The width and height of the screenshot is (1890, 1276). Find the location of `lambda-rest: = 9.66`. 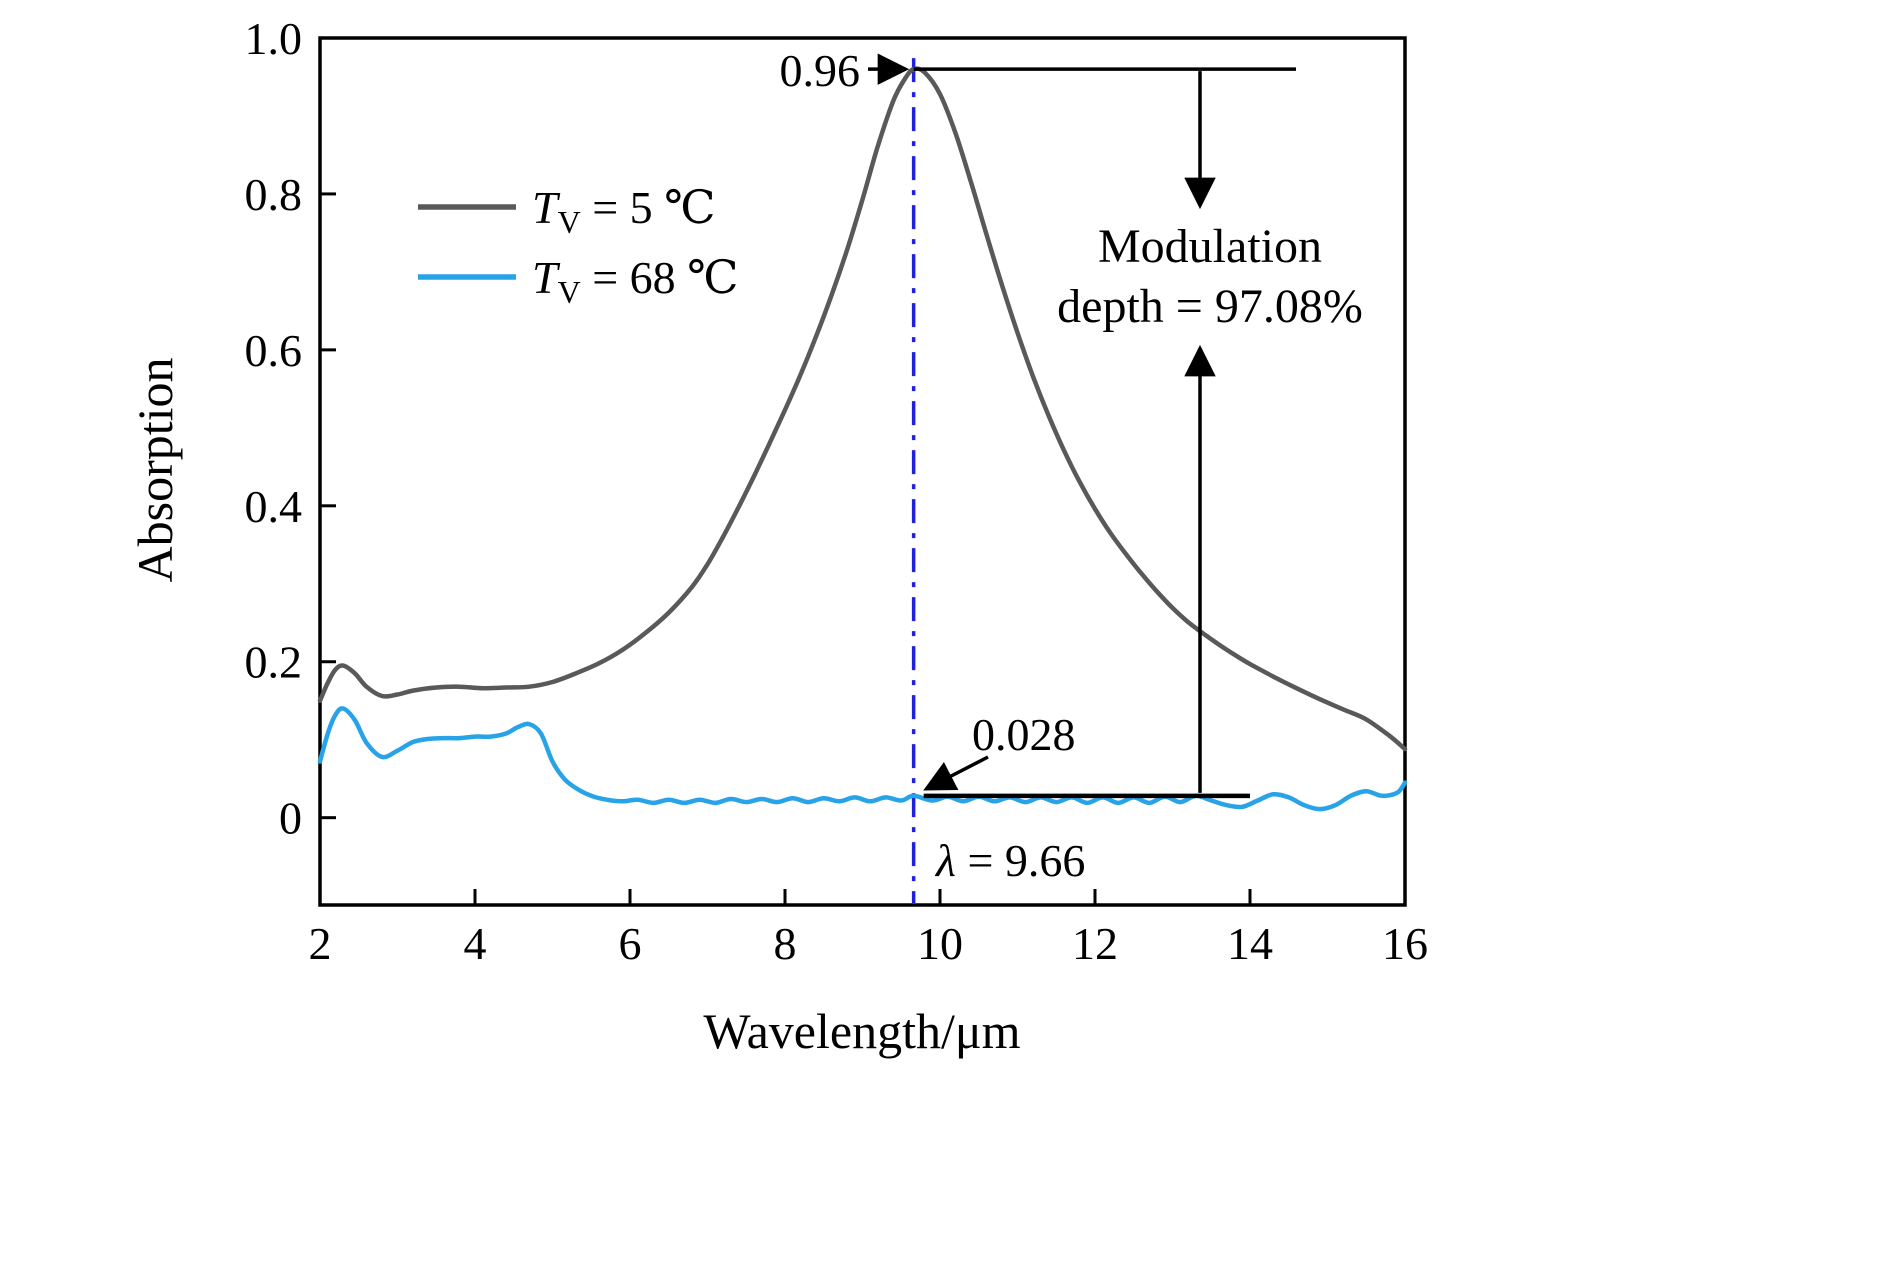

lambda-rest: = 9.66 is located at coordinates (1020, 860).